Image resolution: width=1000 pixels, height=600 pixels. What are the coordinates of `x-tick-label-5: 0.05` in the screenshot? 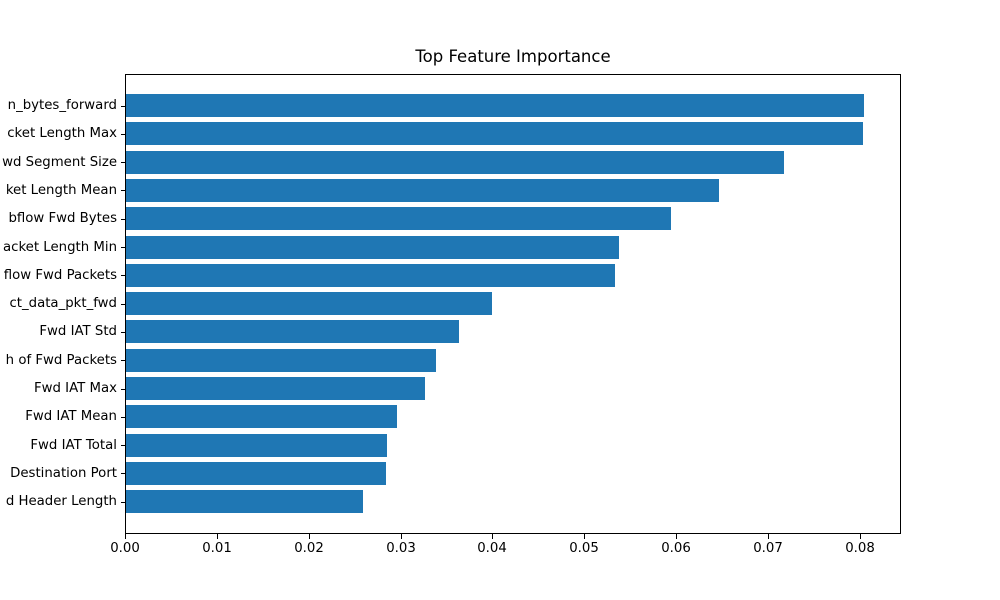 It's located at (584, 548).